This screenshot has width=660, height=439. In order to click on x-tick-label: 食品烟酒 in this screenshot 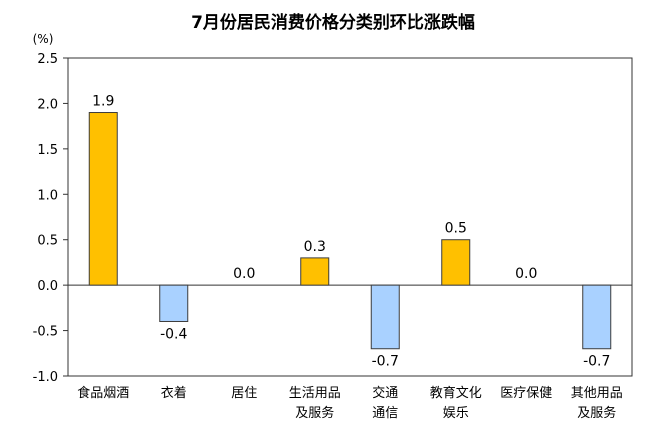, I will do `click(103, 393)`.